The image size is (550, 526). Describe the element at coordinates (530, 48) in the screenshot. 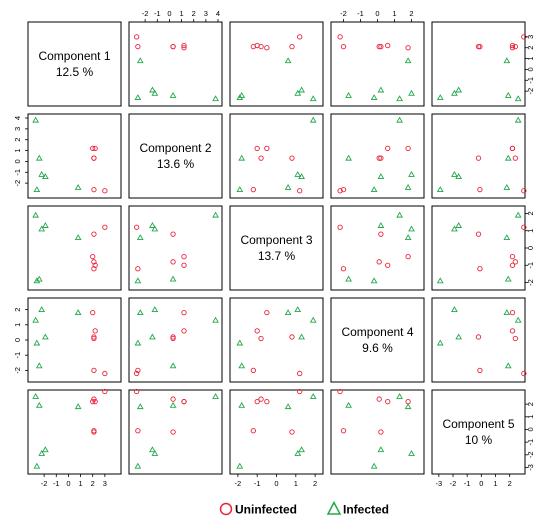

I see `y-tick-label: 2` at that location.